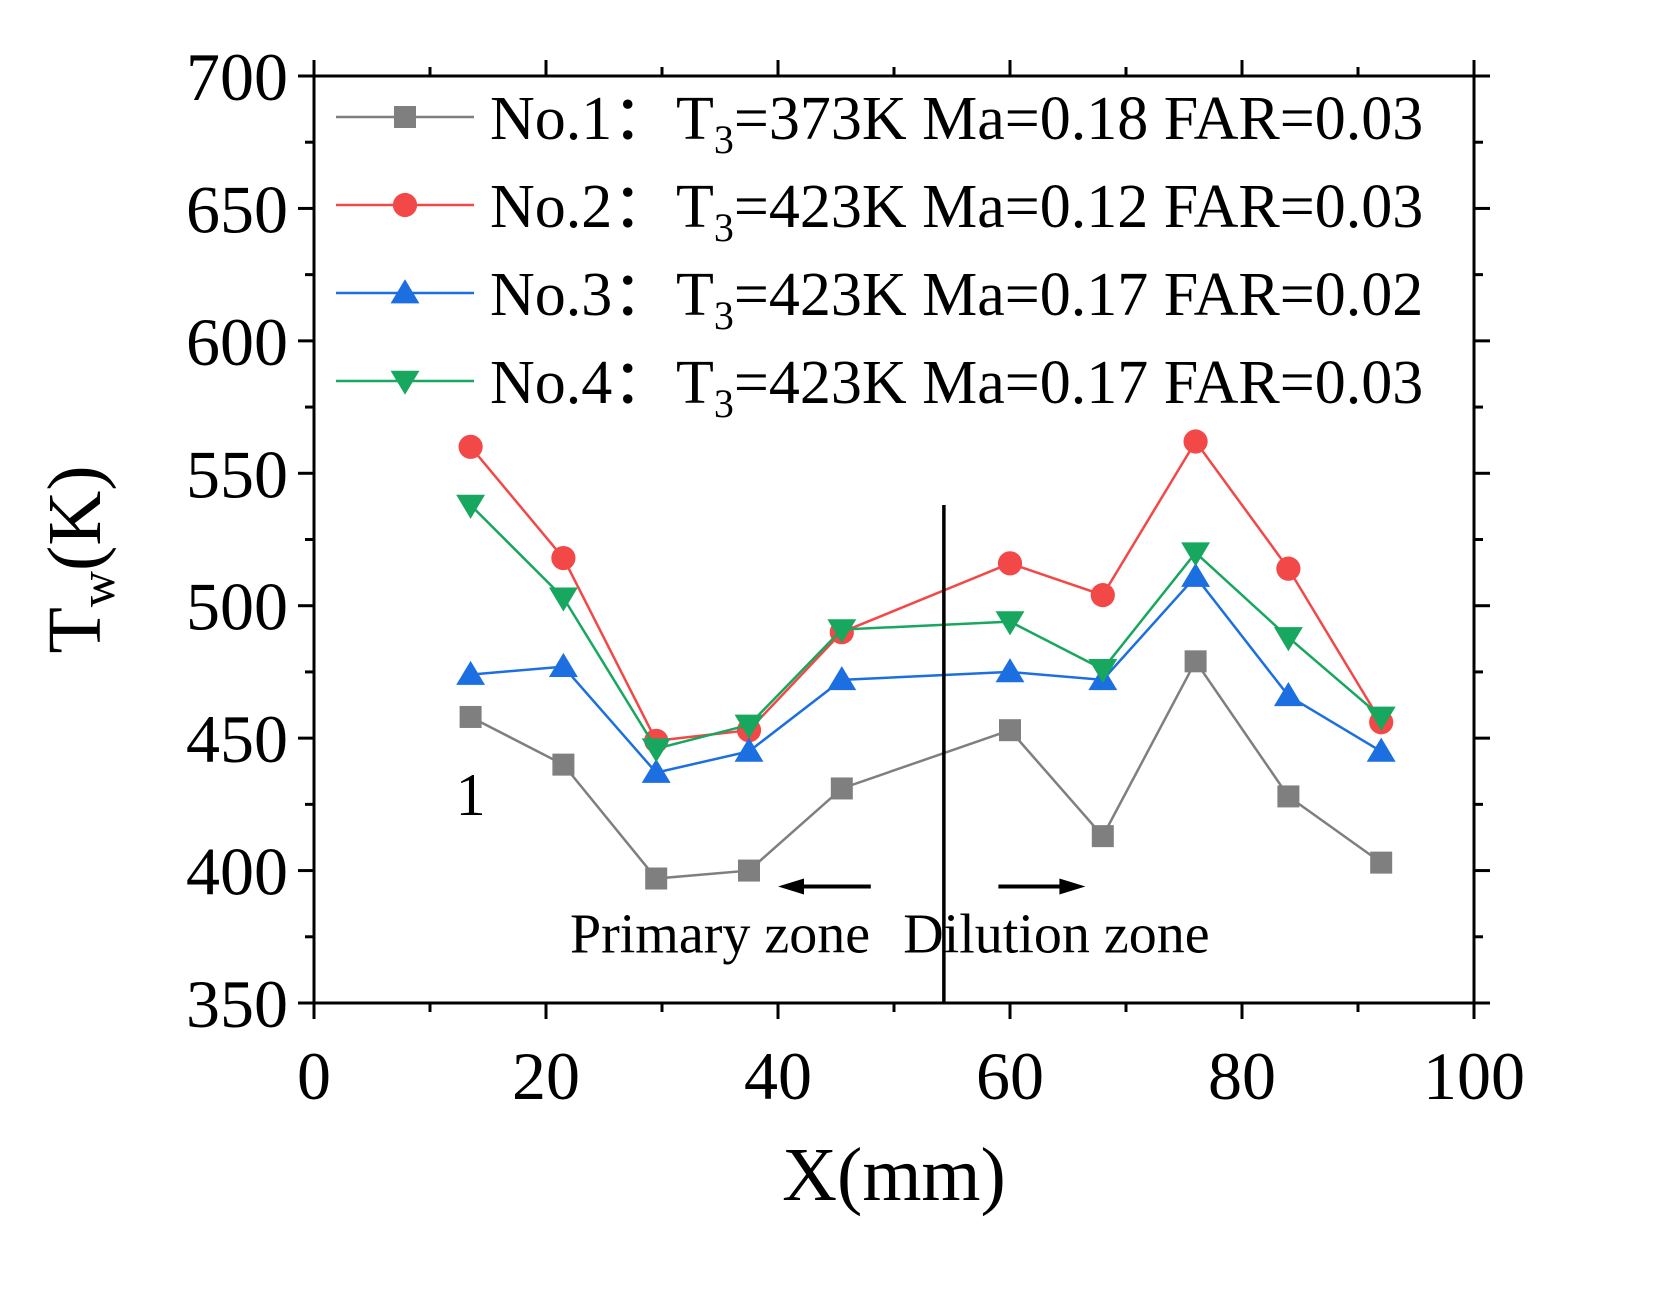 The image size is (1653, 1306). I want to click on y-tick-label: 600, so click(237, 342).